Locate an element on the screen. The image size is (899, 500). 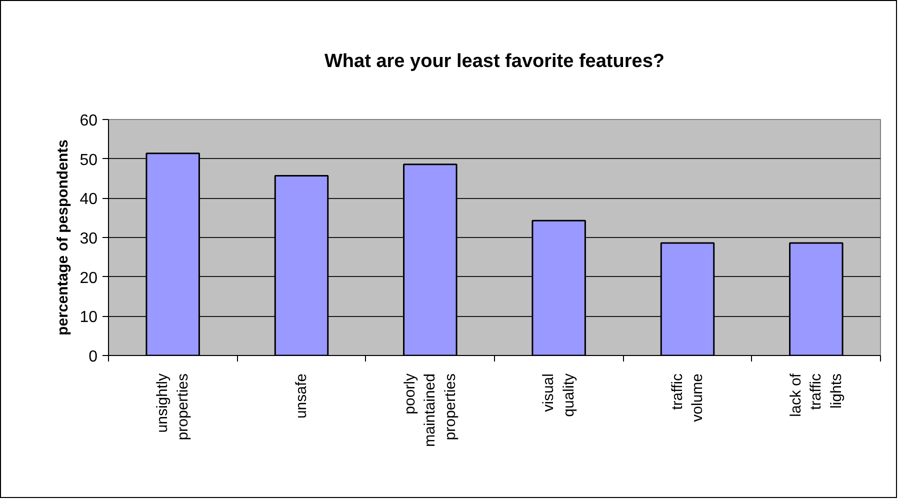
y-tick-label: 60 is located at coordinates (89, 121).